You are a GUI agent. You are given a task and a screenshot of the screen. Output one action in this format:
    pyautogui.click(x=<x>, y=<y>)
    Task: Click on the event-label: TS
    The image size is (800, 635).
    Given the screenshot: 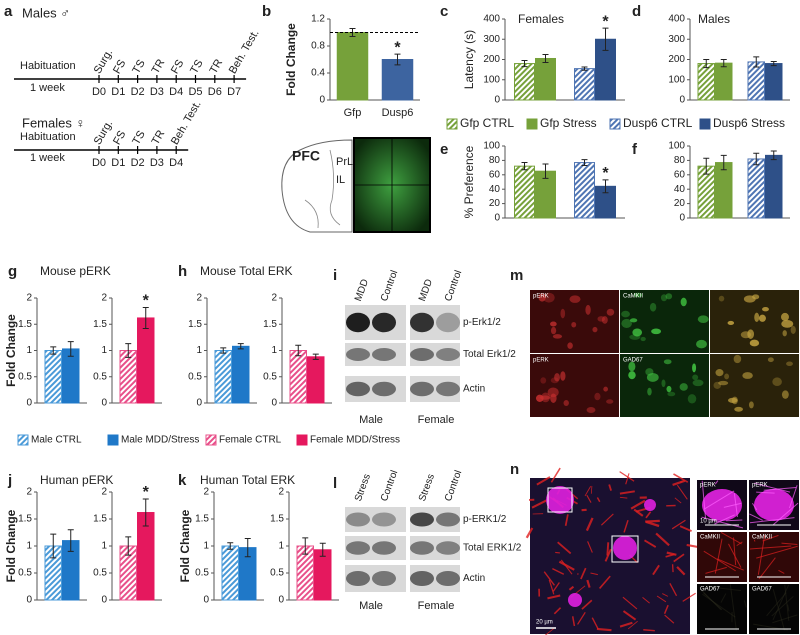 What is the action you would take?
    pyautogui.click(x=196, y=67)
    